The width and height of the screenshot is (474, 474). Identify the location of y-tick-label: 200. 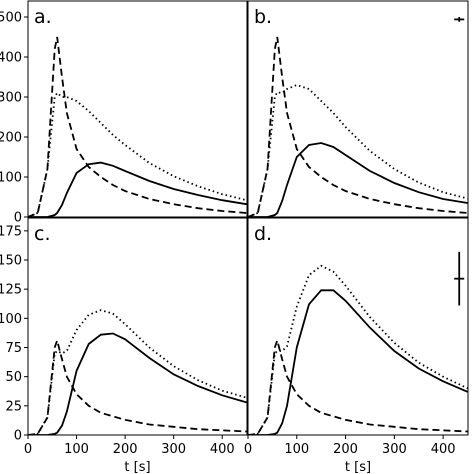
(11, 138).